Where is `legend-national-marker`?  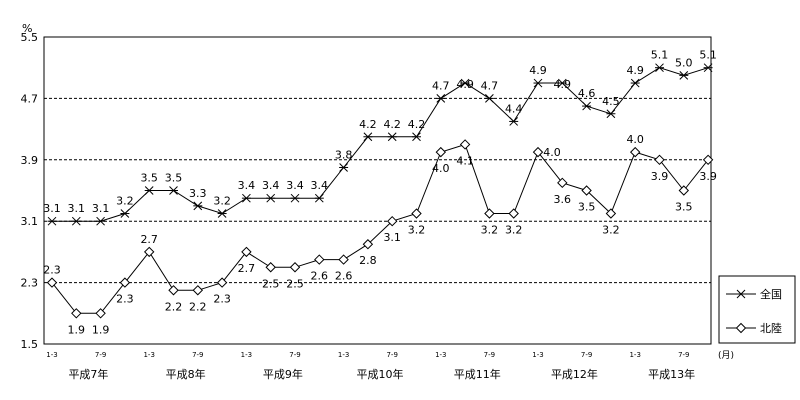
legend-national-marker is located at coordinates (741, 294).